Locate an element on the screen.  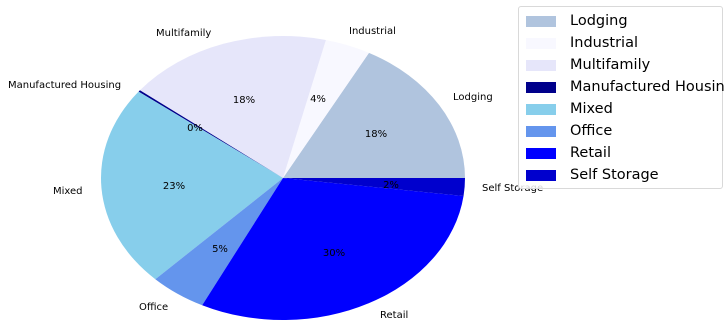
slice-percent-label: 23% is located at coordinates (174, 186).